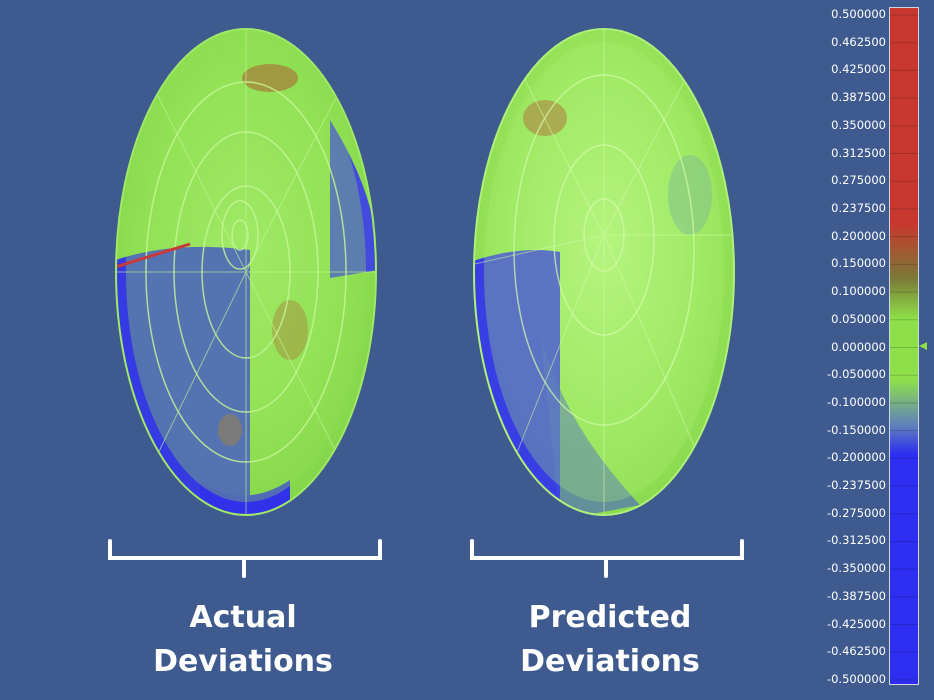  I want to click on color-scale-tick-label: -0.237500, so click(856, 485).